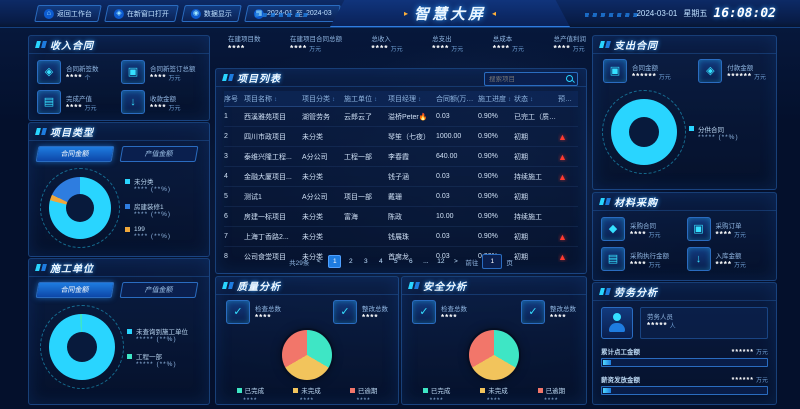 The height and width of the screenshot is (409, 800). Describe the element at coordinates (449, 14) in the screenshot. I see `page-title: 智慧大屏` at that location.